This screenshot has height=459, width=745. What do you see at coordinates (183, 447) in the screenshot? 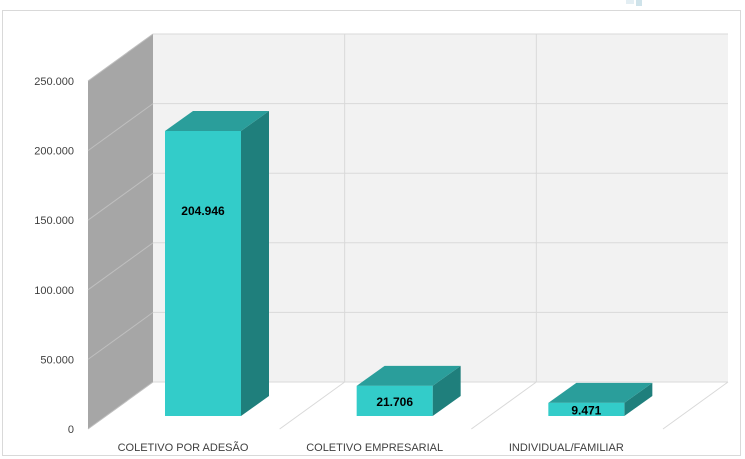
I see `x-category-label: COLETIVO POR ADESÃO` at bounding box center [183, 447].